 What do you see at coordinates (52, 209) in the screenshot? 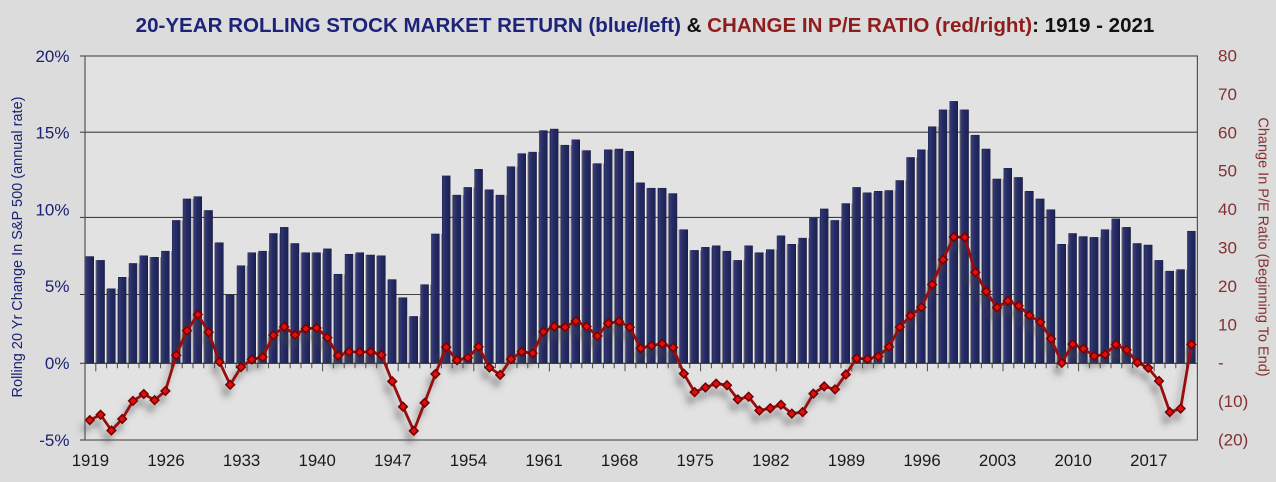
I see `svg-text: 10%` at bounding box center [52, 209].